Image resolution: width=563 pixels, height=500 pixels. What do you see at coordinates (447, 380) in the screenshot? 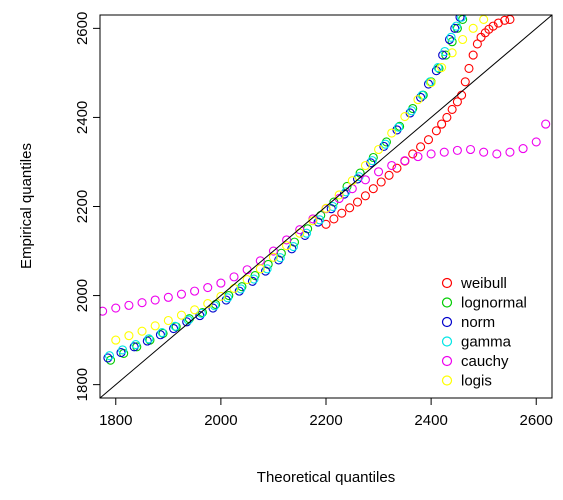
I see `legend-marker-logis` at bounding box center [447, 380].